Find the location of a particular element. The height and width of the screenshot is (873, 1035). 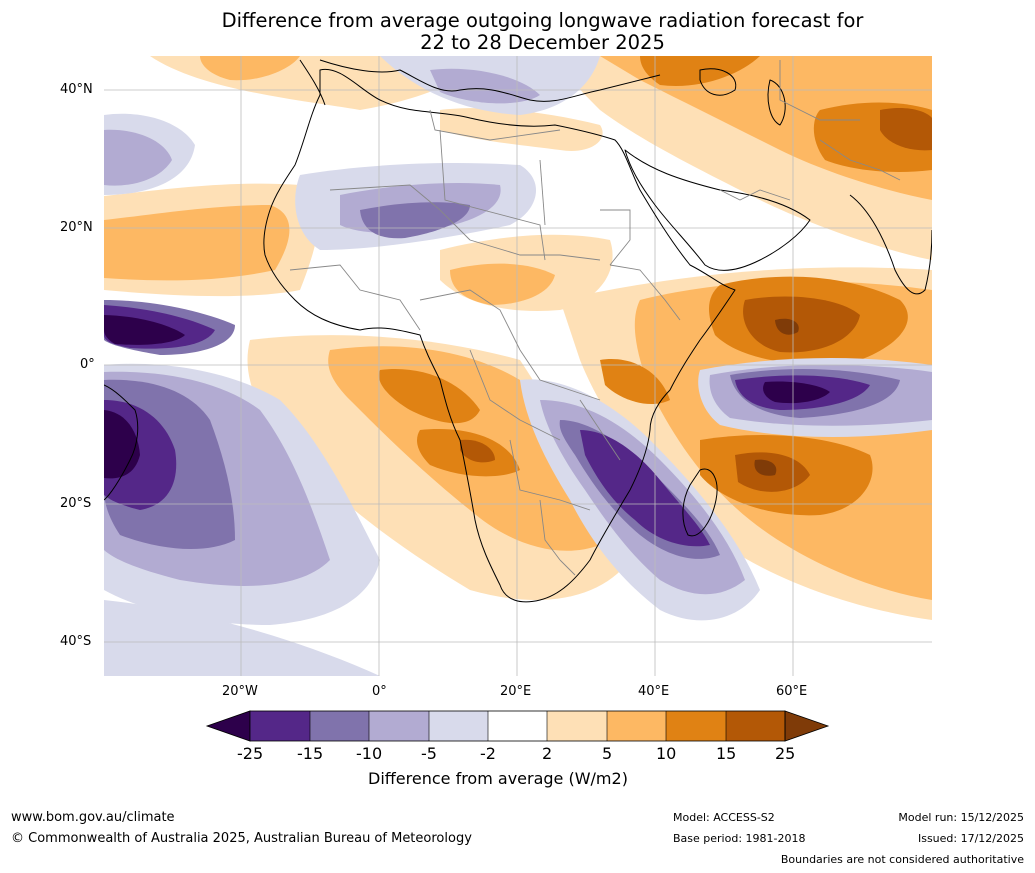

footer-base-period: Base period: 1981-2018 is located at coordinates (739, 838).